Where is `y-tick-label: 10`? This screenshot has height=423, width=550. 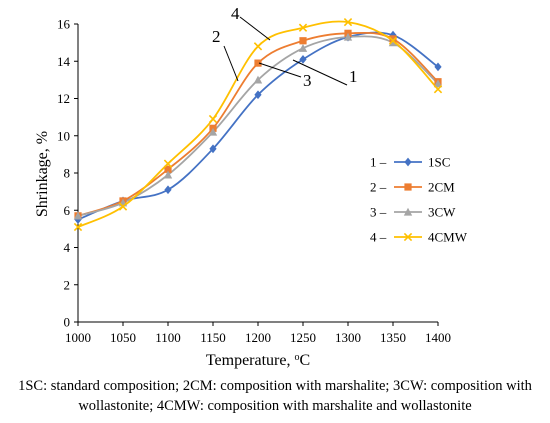 y-tick-label: 10 is located at coordinates (63, 135).